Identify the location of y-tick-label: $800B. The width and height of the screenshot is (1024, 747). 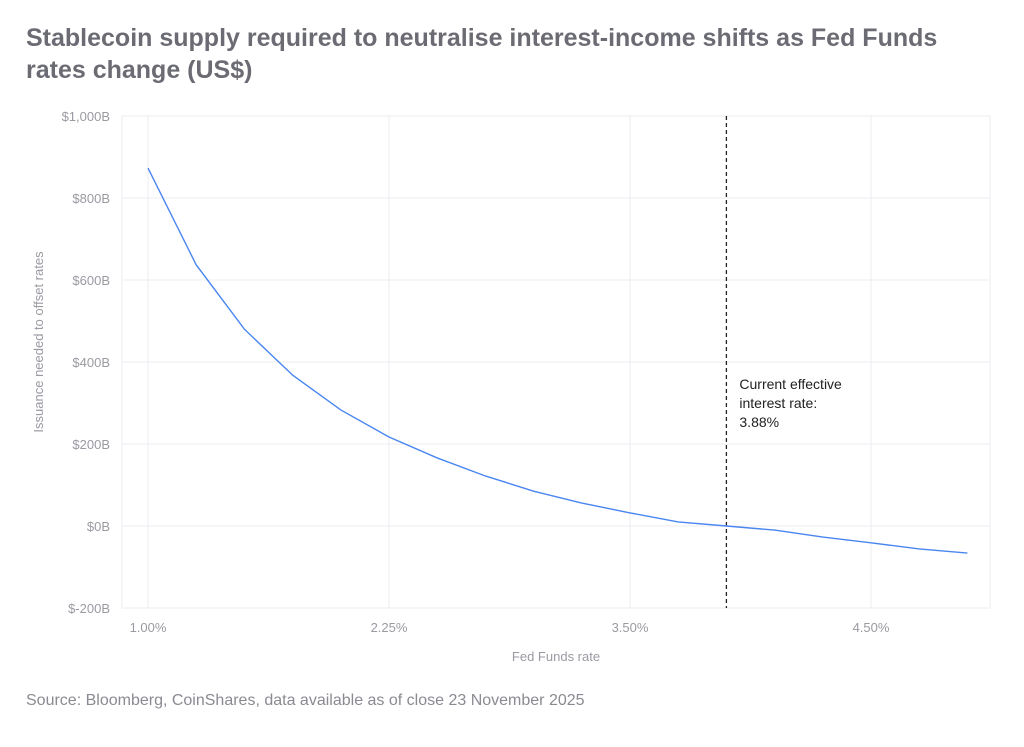
(91, 198).